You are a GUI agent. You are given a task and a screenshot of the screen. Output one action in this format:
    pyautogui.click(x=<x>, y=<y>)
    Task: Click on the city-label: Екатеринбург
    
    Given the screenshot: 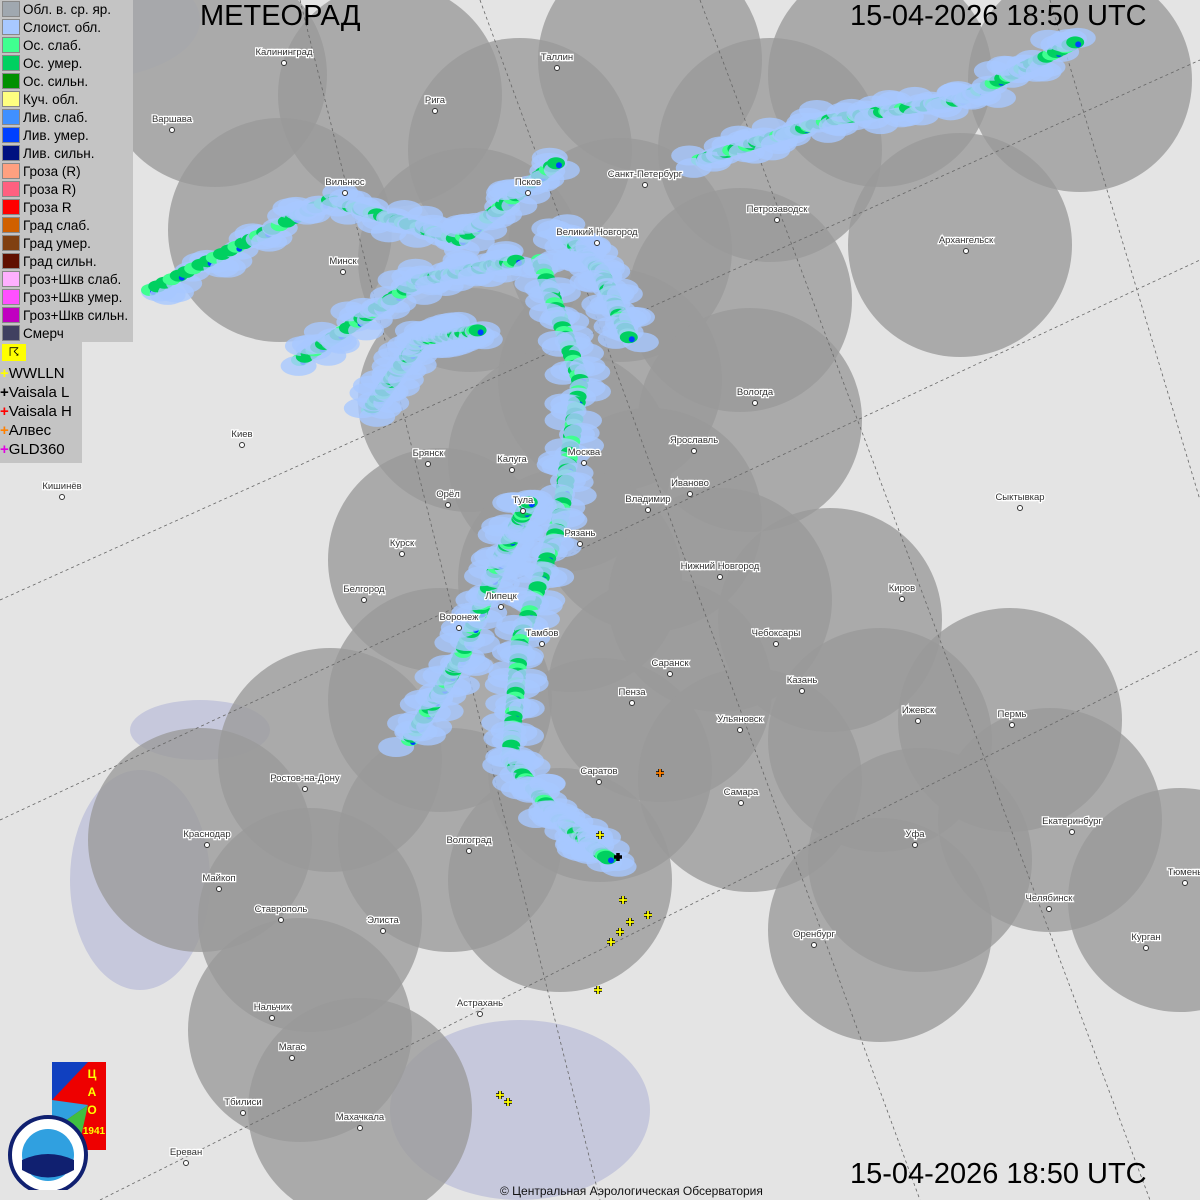 What is the action you would take?
    pyautogui.click(x=1072, y=821)
    